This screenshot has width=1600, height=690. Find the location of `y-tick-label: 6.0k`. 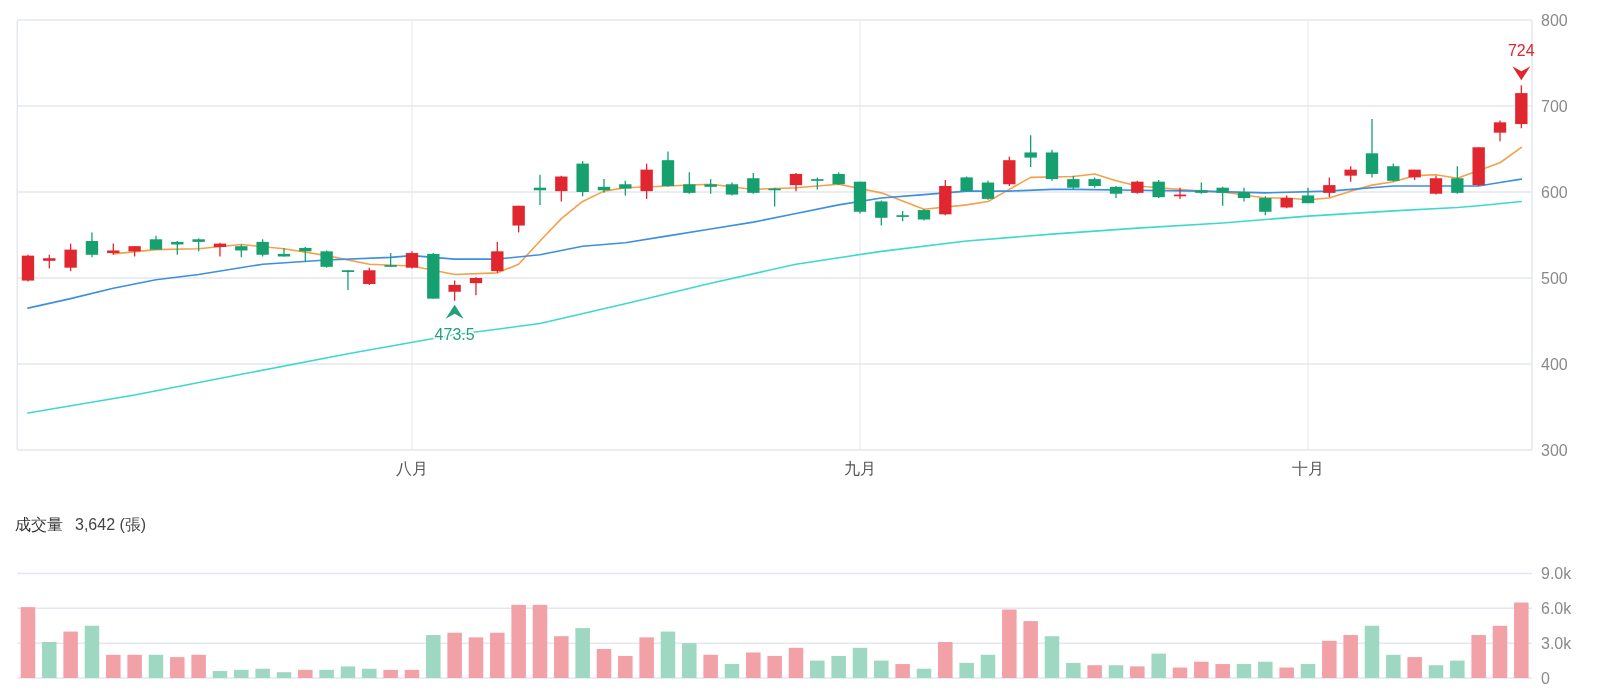

y-tick-label: 6.0k is located at coordinates (1557, 608).